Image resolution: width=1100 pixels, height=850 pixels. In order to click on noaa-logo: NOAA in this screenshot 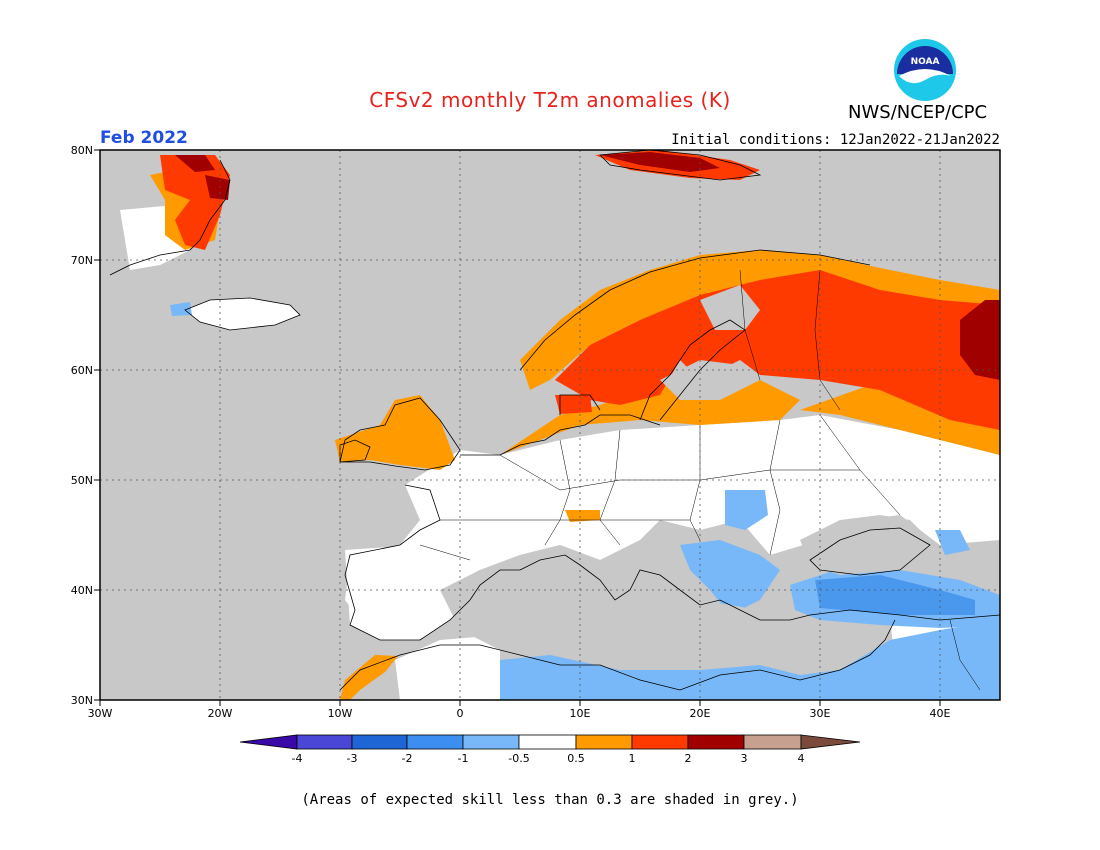, I will do `click(925, 70)`.